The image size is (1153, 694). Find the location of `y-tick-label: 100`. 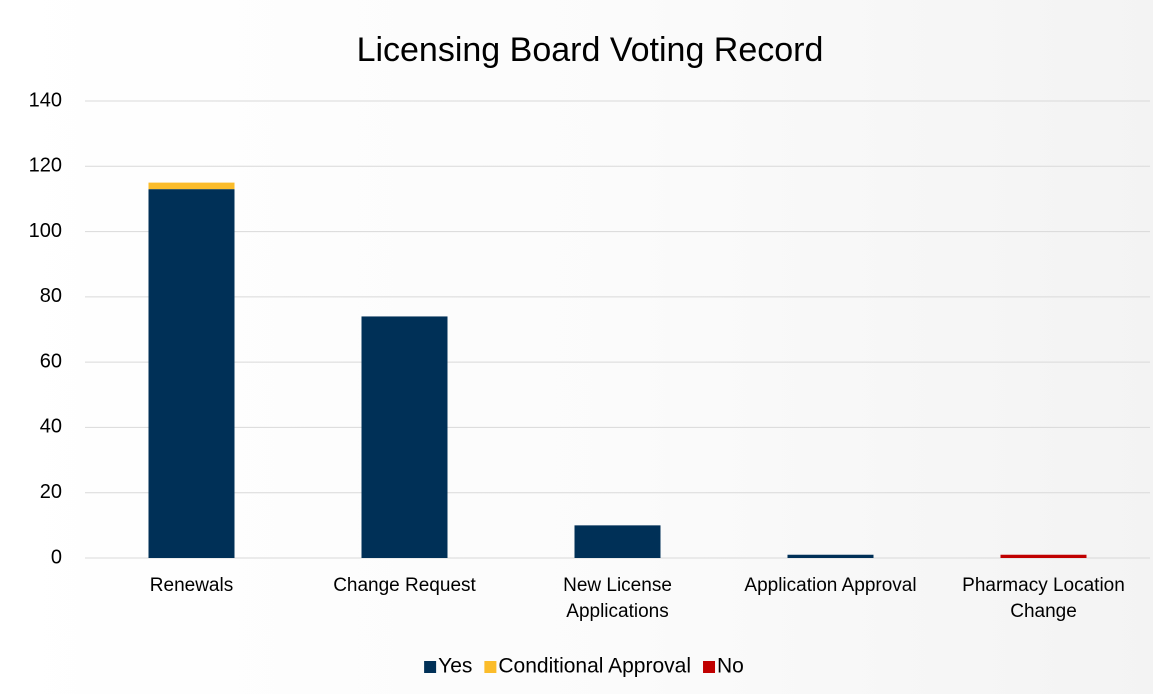

y-tick-label: 100 is located at coordinates (45, 231).